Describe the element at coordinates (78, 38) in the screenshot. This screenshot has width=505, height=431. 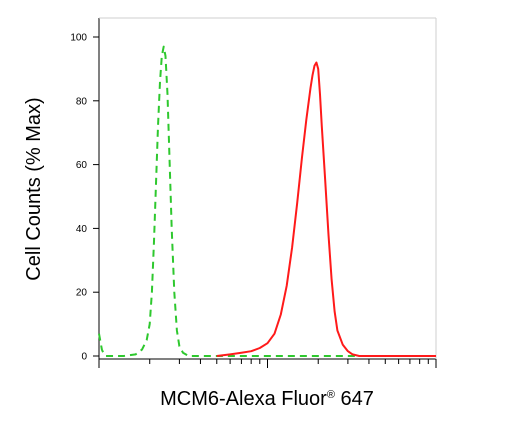
I see `y-tick-label: 100` at that location.